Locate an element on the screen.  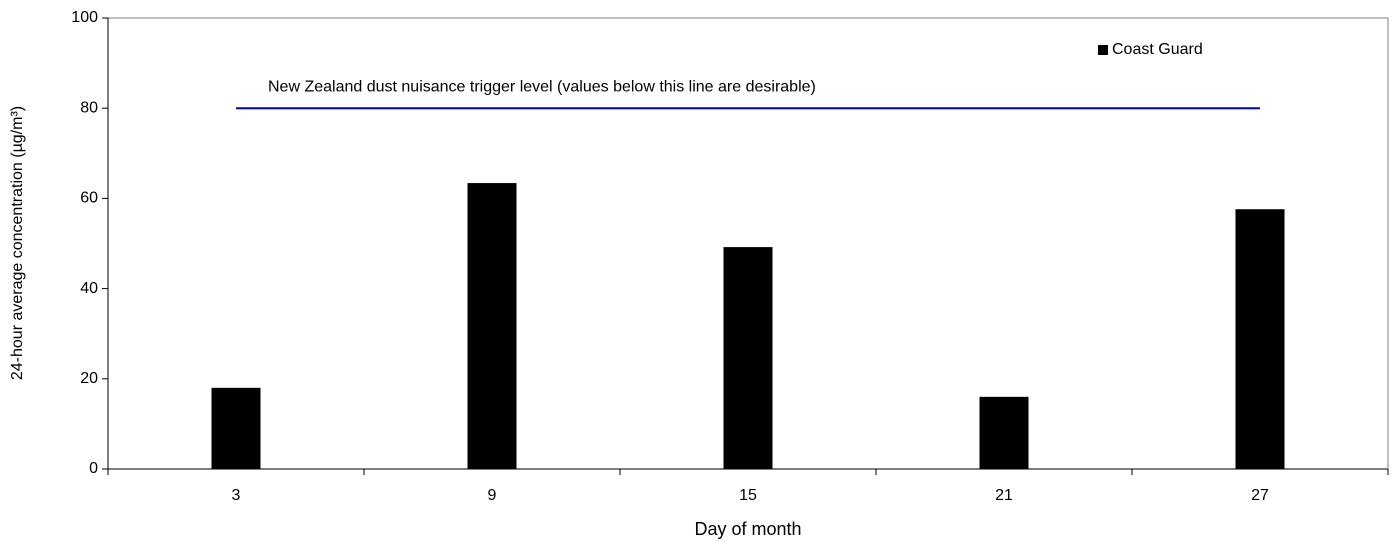
y-tick-label: 20 is located at coordinates (89, 378).